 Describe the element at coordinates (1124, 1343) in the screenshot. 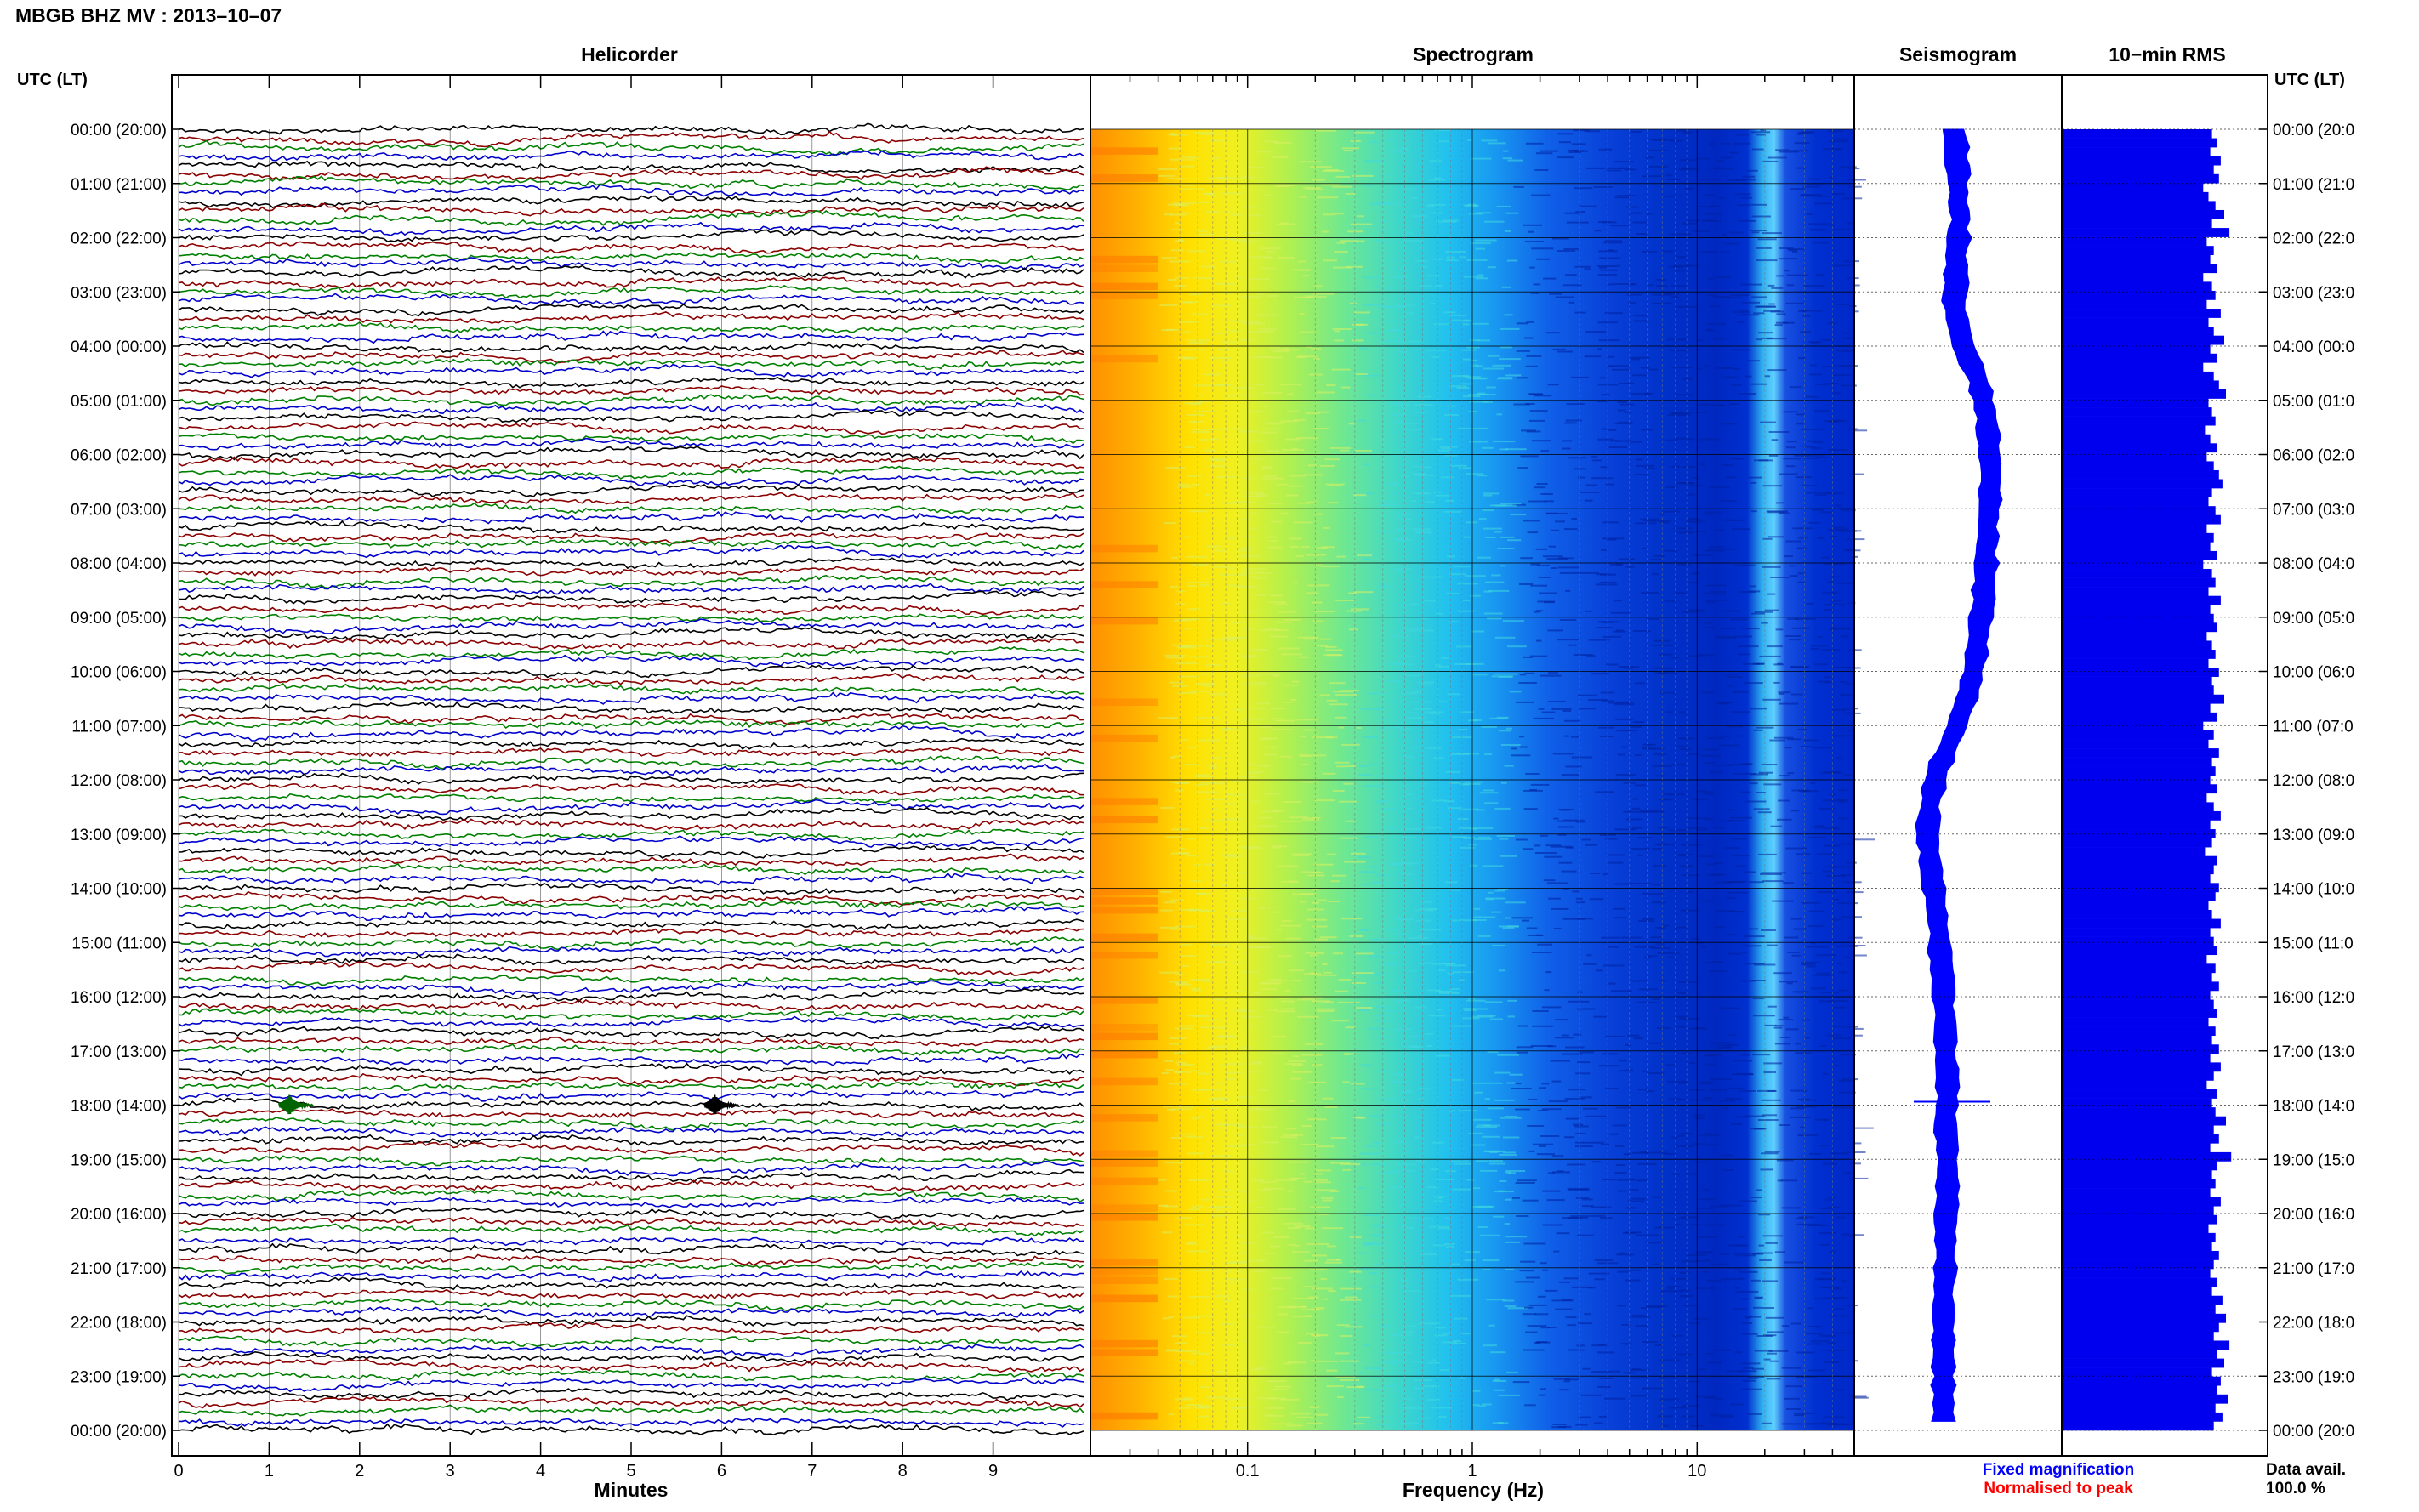

I see `spectrogram-strip` at that location.